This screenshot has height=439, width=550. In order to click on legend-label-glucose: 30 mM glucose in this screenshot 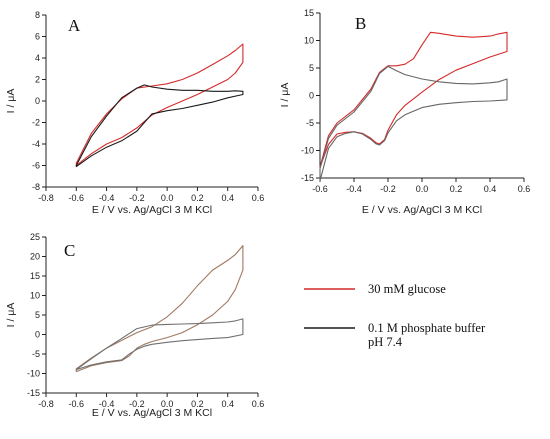, I will do `click(407, 289)`.